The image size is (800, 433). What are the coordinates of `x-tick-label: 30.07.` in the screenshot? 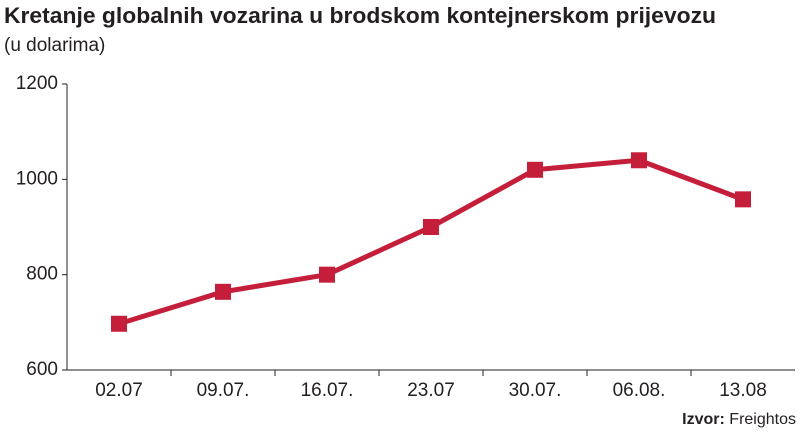 It's located at (535, 390).